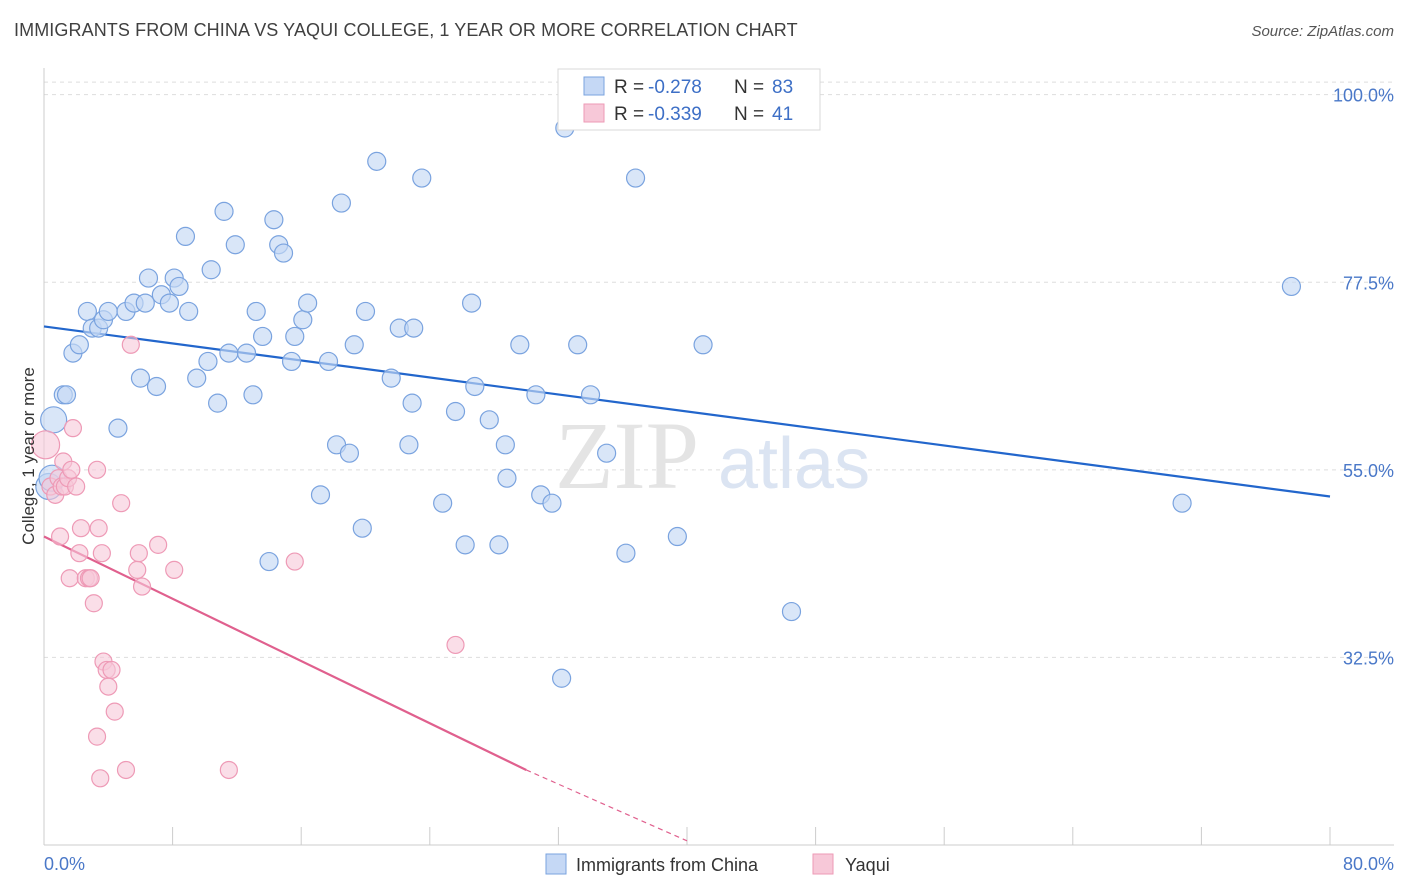  I want to click on bottom-legend-label-yaqui: Yaqui, so click(867, 865).